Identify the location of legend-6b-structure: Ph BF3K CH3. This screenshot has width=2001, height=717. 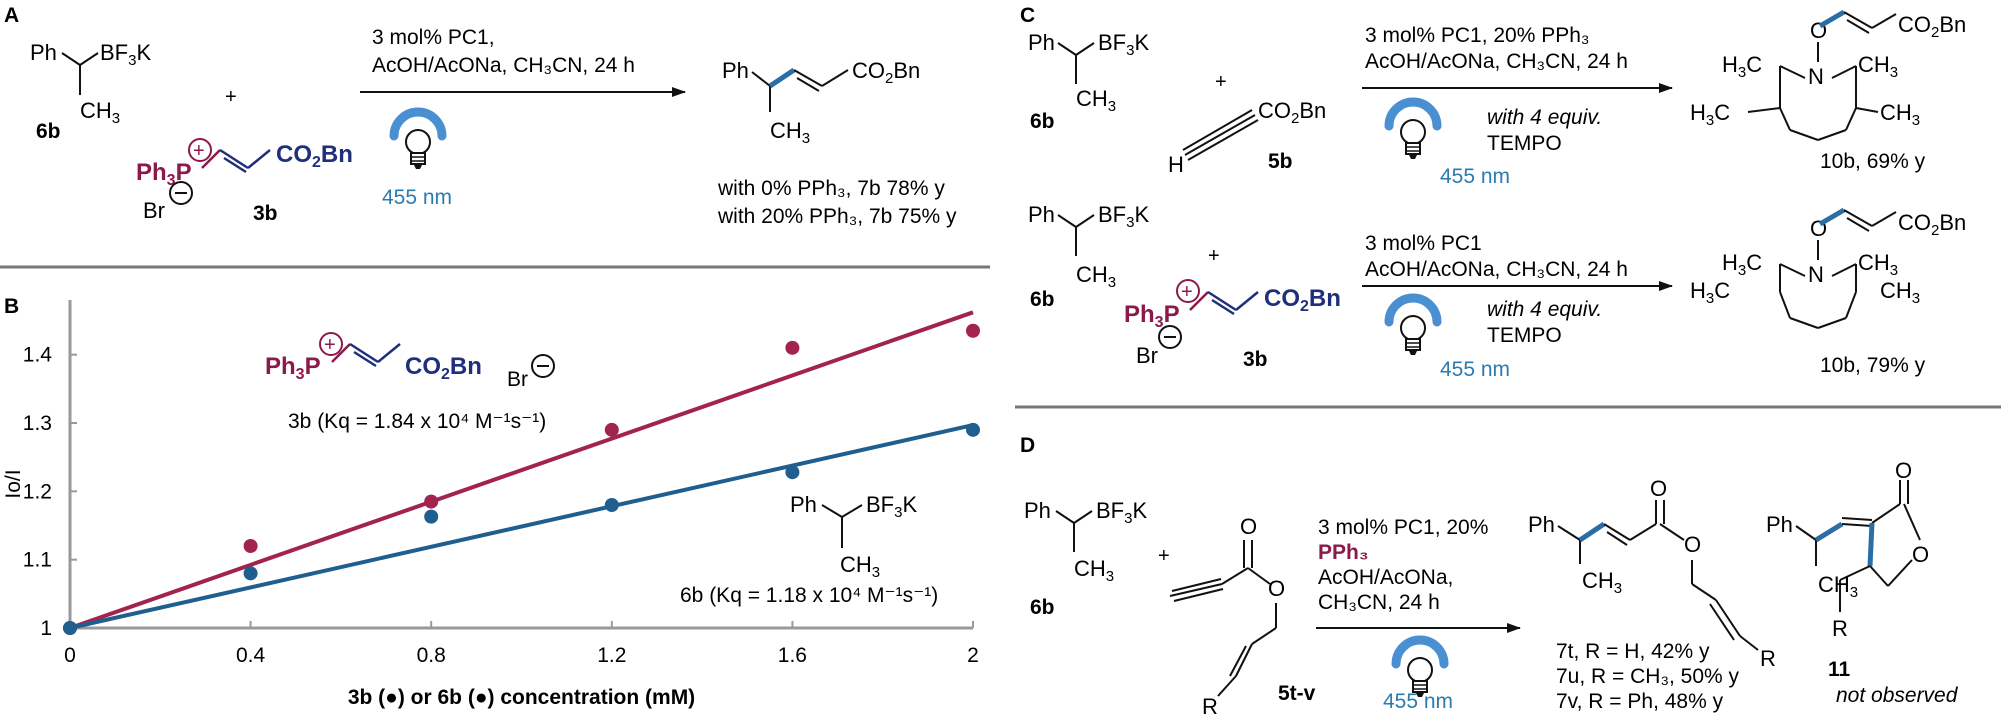
(853, 536).